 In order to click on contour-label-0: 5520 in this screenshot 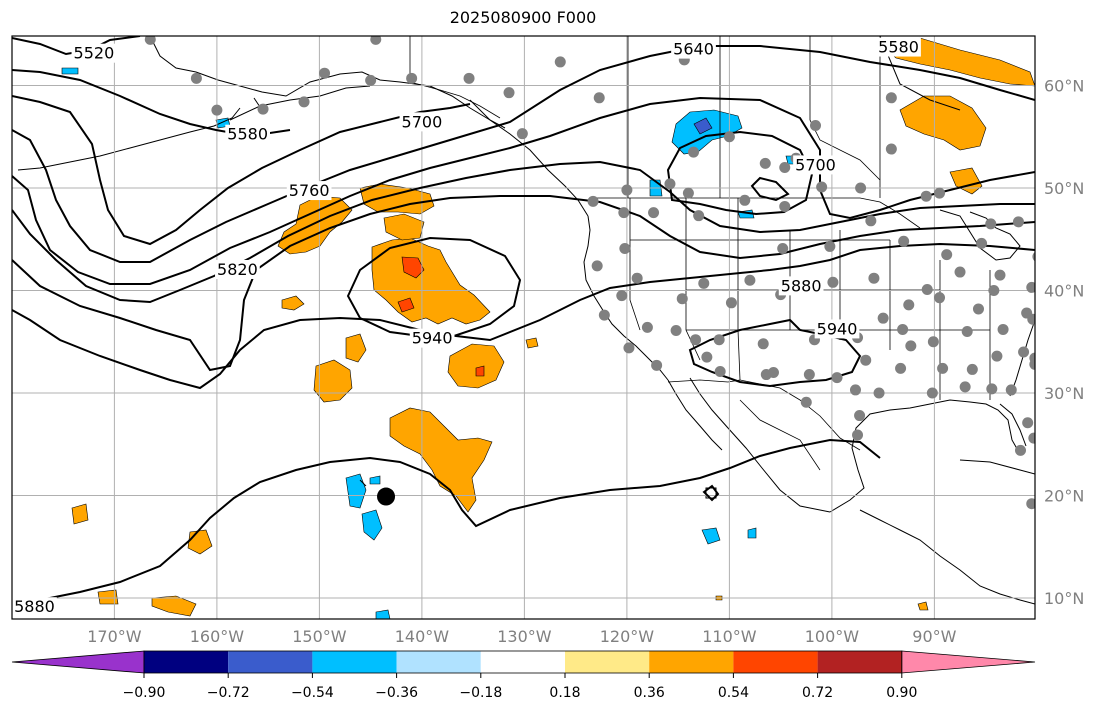, I will do `click(94, 53)`.